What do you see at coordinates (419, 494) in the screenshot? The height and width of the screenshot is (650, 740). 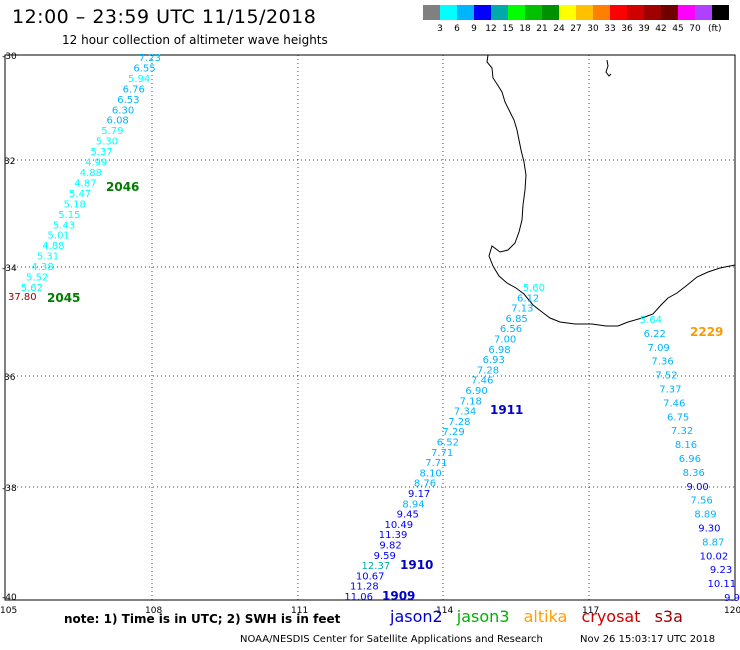 I see `swh-value: 9.17` at bounding box center [419, 494].